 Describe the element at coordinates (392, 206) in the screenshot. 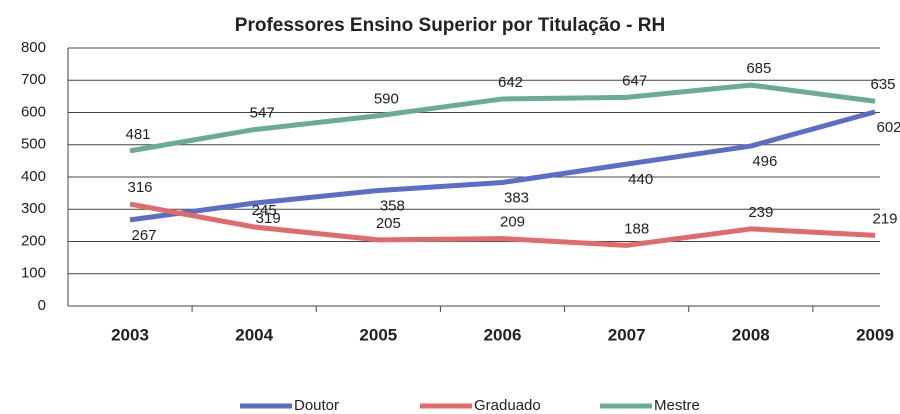

I see `data-label: 358` at that location.